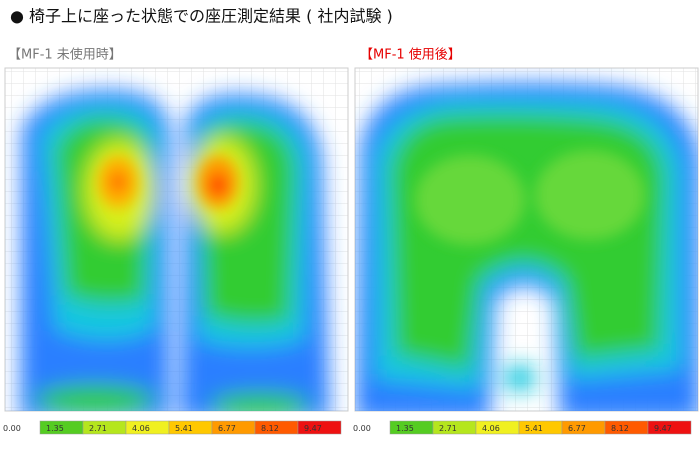  What do you see at coordinates (65, 55) in the screenshot?
I see `panel-label: 【MF-1 未使用時】` at bounding box center [65, 55].